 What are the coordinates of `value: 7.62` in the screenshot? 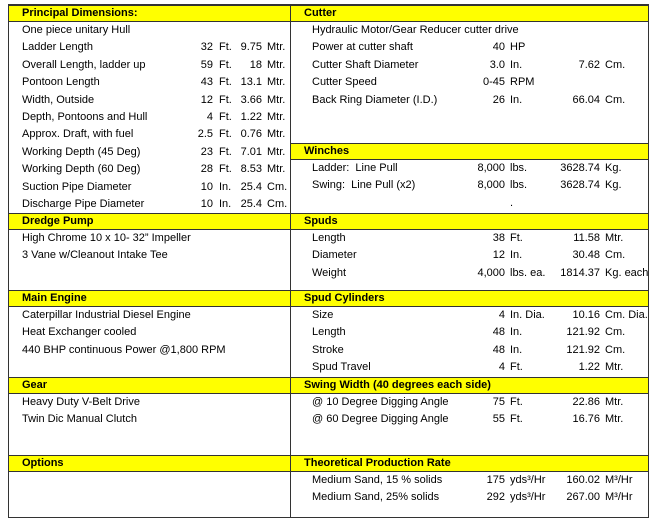 It's located at (589, 64).